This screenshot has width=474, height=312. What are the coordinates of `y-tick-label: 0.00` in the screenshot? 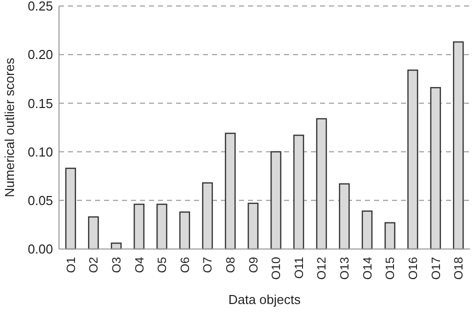 It's located at (40, 249).